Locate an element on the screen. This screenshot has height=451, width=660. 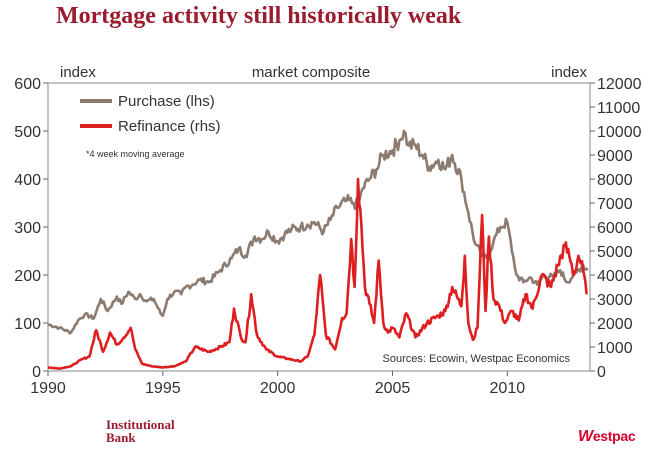
left-tick-label: 200 is located at coordinates (27, 276).